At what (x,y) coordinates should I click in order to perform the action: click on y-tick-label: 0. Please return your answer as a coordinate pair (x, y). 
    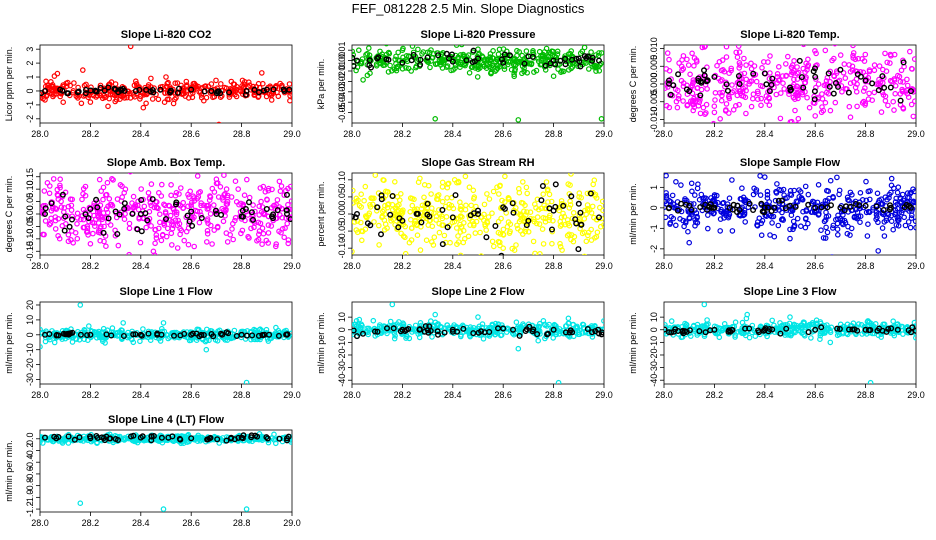
    Looking at the image, I should click on (654, 207).